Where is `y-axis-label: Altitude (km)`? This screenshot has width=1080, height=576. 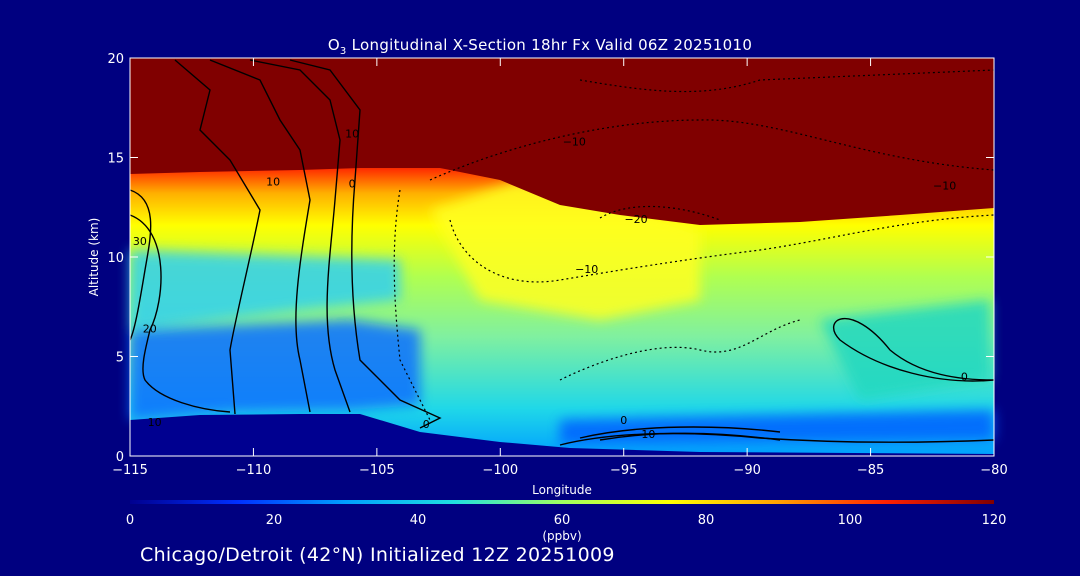 y-axis-label: Altitude (km) is located at coordinates (94, 257).